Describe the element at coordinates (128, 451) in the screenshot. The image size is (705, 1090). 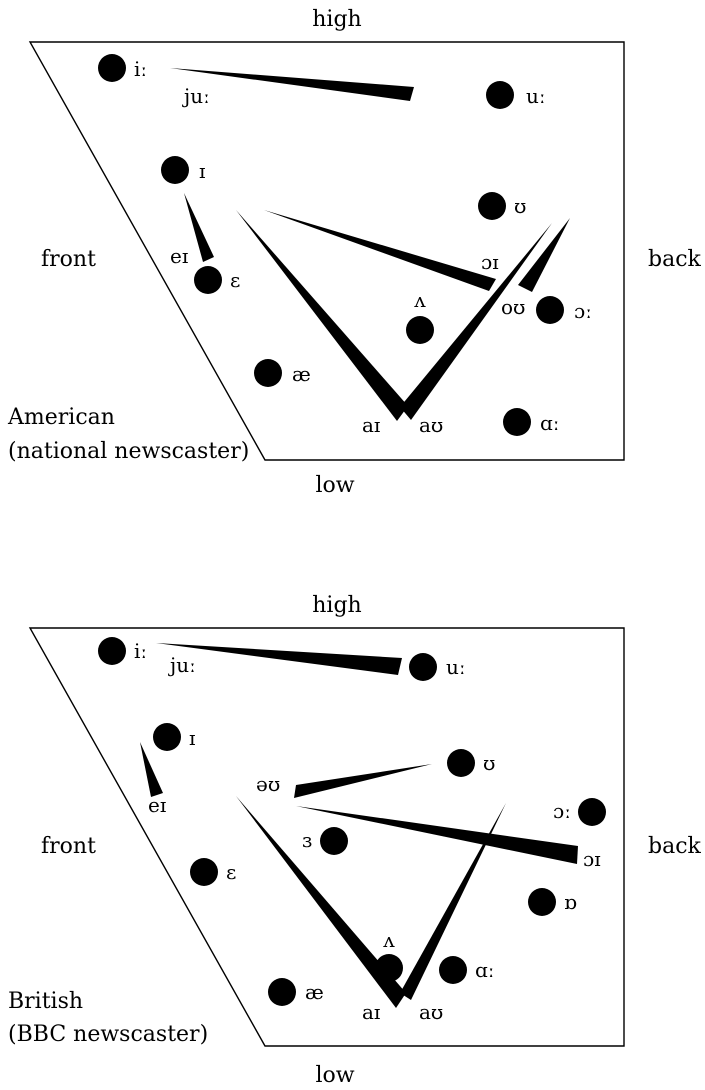
I see `chart-subtitle: (national newscaster)` at that location.